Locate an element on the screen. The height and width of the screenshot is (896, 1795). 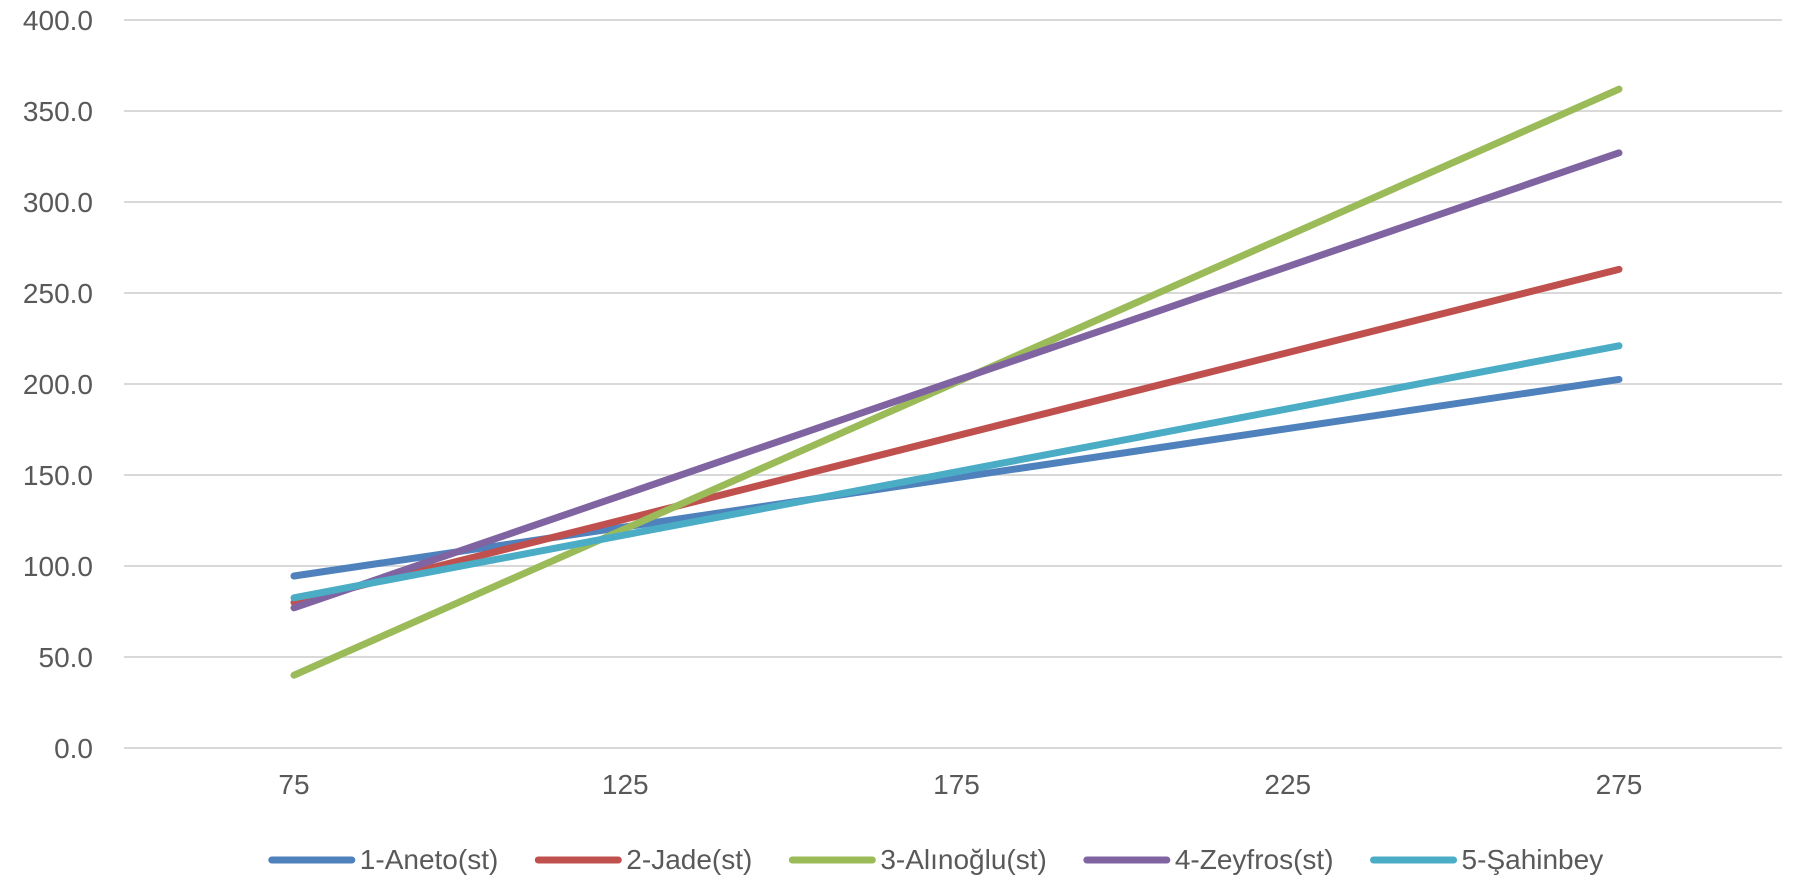
y-tick-label: 300.0 is located at coordinates (58, 202).